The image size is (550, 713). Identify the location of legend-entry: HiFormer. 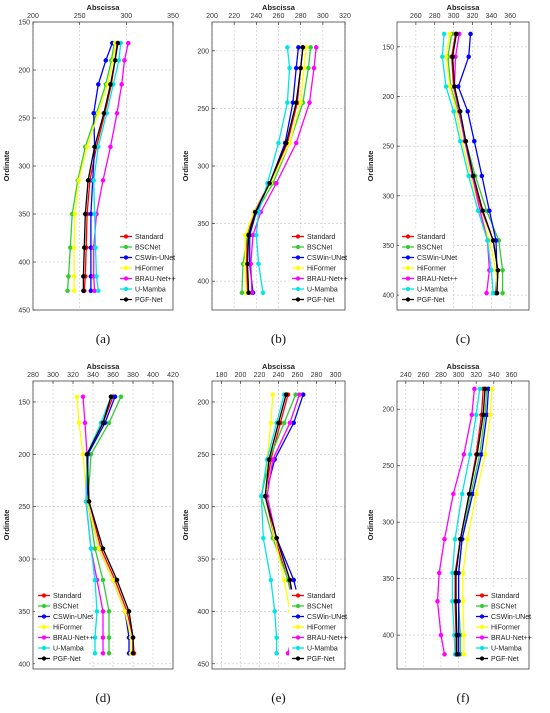
(506, 628).